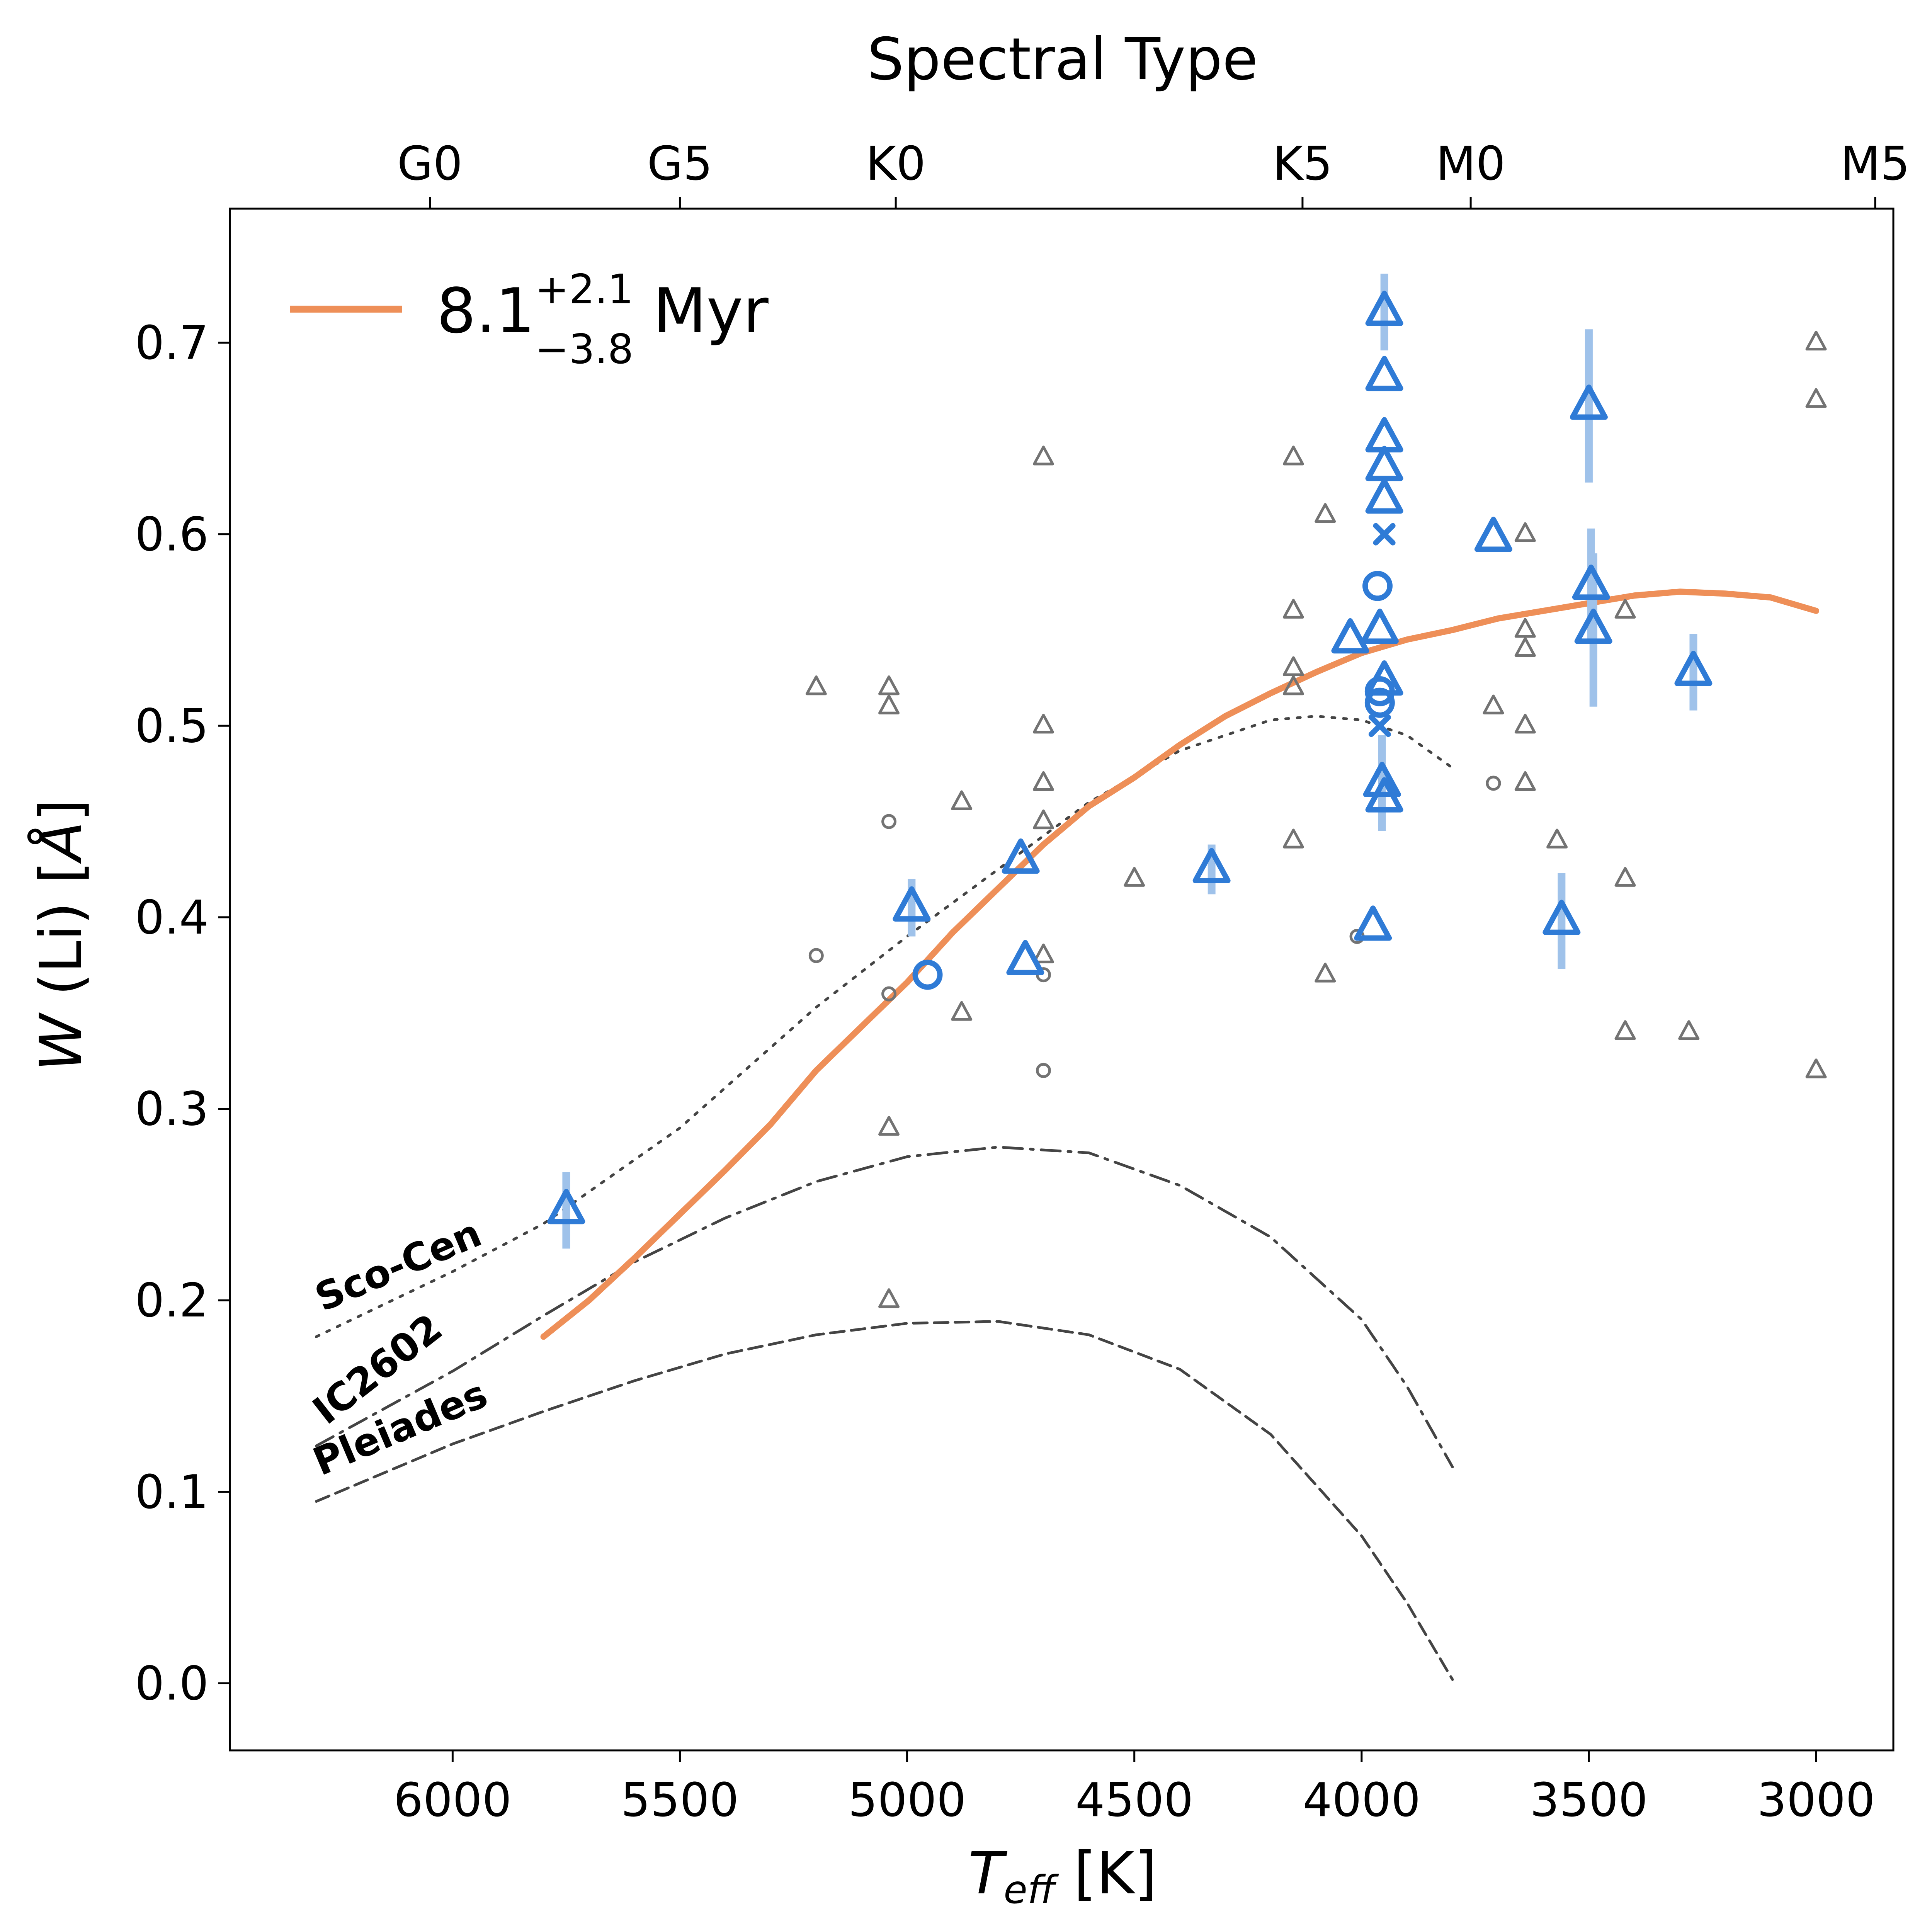  I want to click on y-axis-title-unit: Å, so click(61, 843).